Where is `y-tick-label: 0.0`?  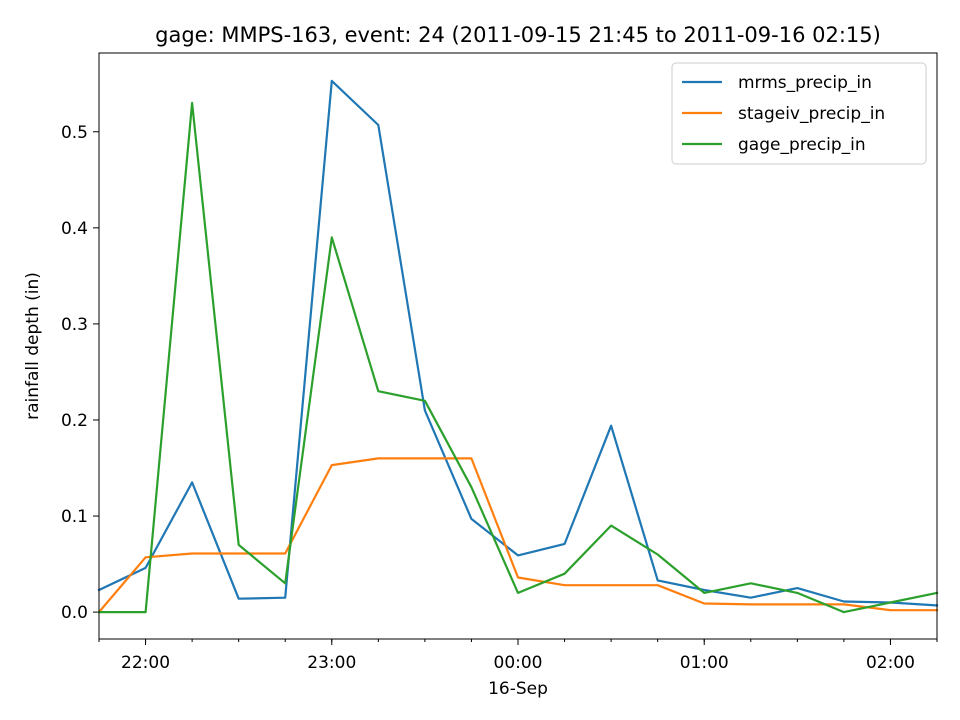 y-tick-label: 0.0 is located at coordinates (74, 613).